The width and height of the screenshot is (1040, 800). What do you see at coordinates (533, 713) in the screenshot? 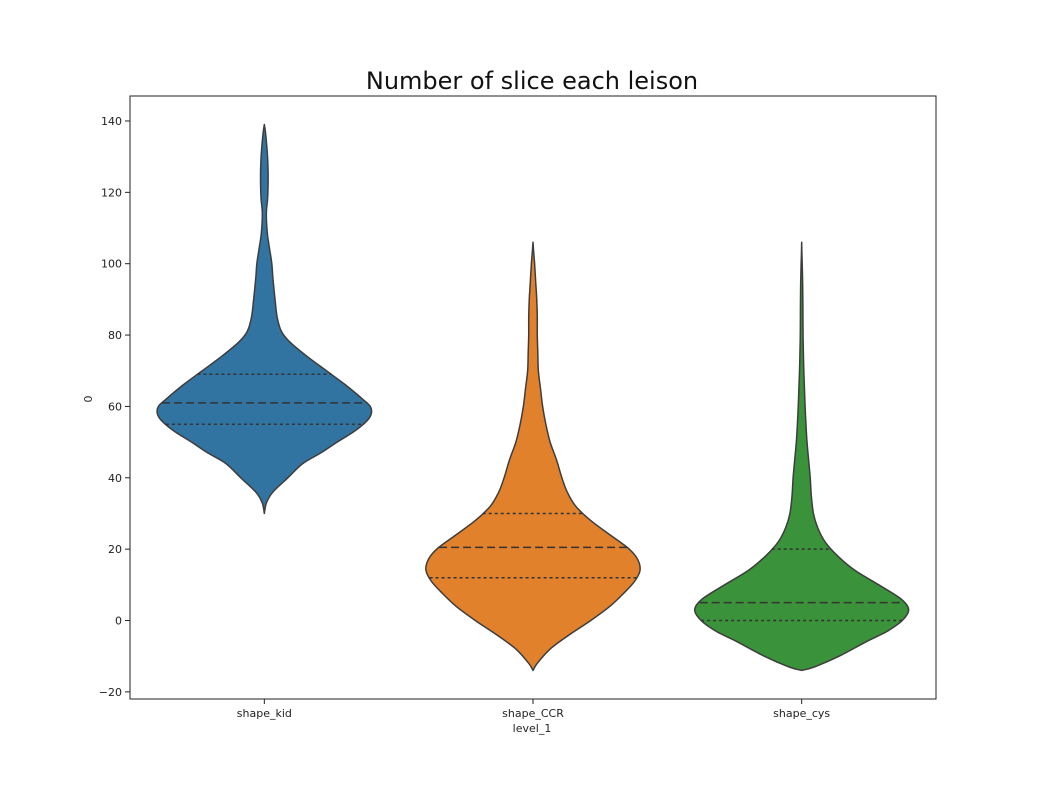
I see `x-tick-label: shape_CCR` at bounding box center [533, 713].